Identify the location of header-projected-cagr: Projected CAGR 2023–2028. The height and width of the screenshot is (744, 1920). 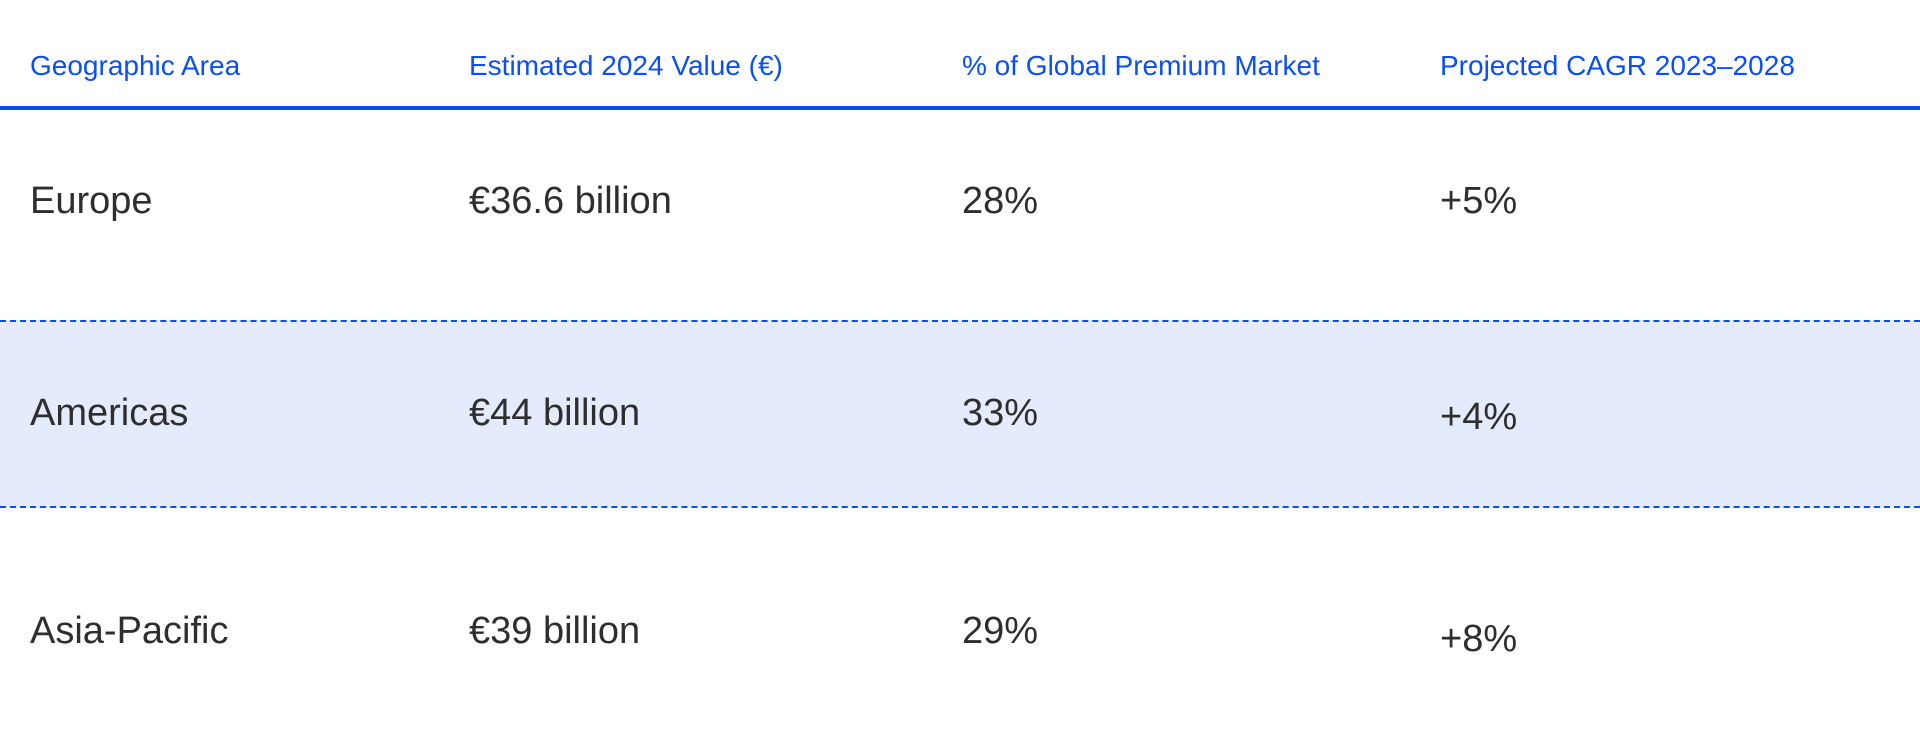
(1617, 65).